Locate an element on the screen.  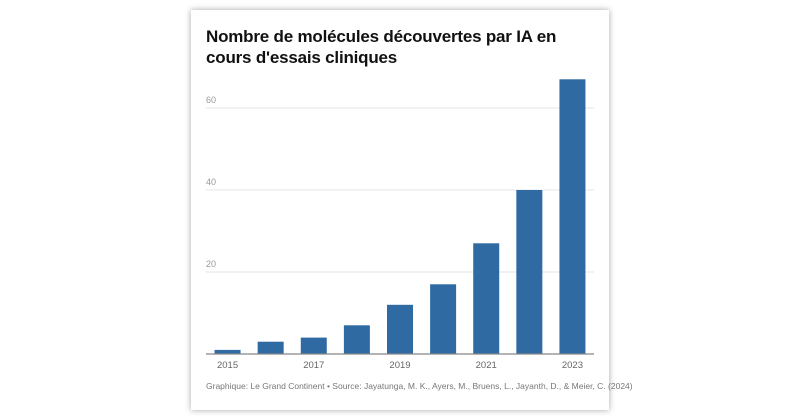
x-tick-label: 2021 is located at coordinates (486, 365).